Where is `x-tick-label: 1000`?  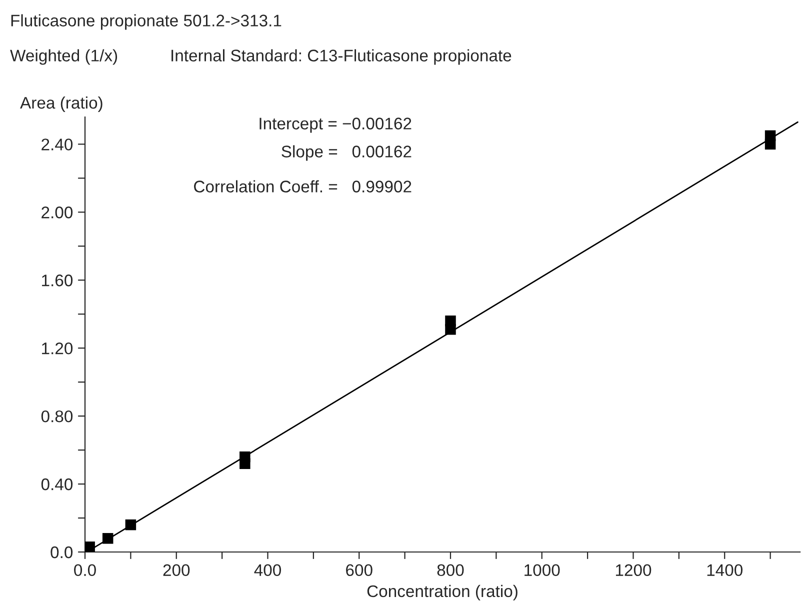
x-tick-label: 1000 is located at coordinates (542, 570).